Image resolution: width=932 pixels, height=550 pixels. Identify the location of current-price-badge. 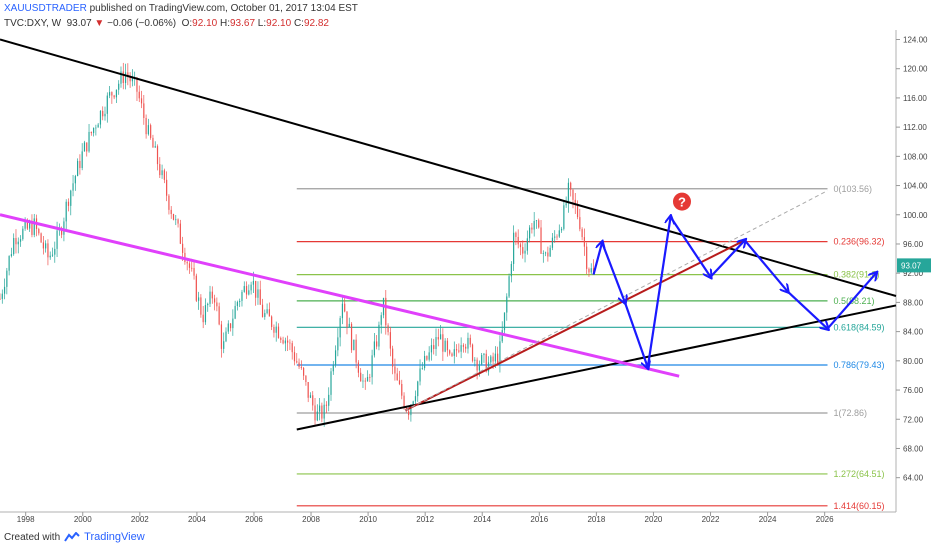
(914, 265).